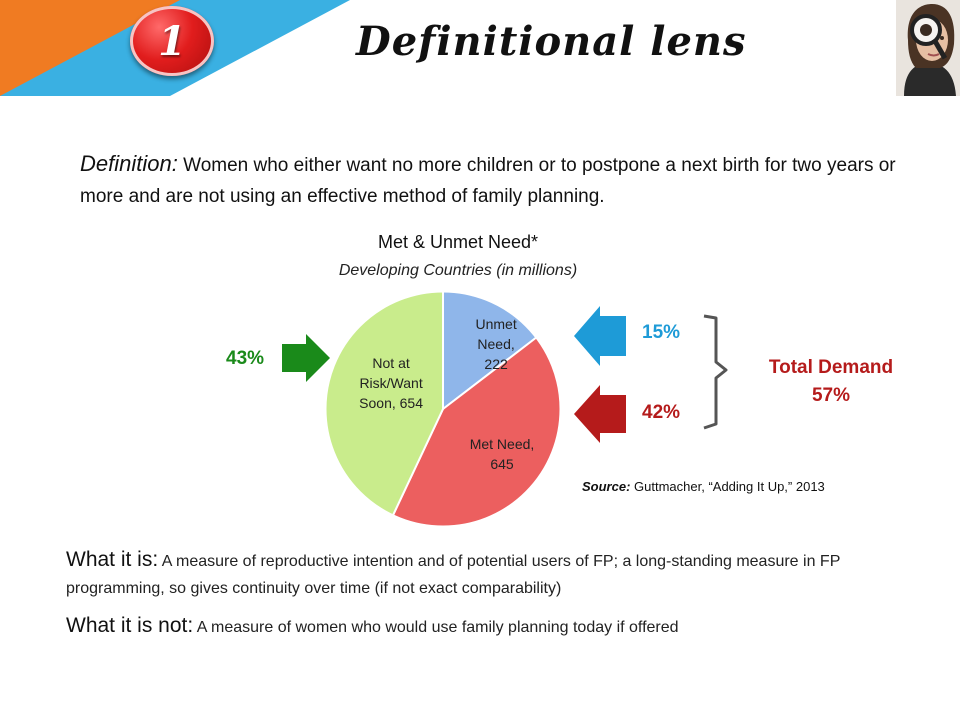 Image resolution: width=960 pixels, height=720 pixels. Describe the element at coordinates (831, 382) in the screenshot. I see `total-demand: Total Demand 57%` at that location.